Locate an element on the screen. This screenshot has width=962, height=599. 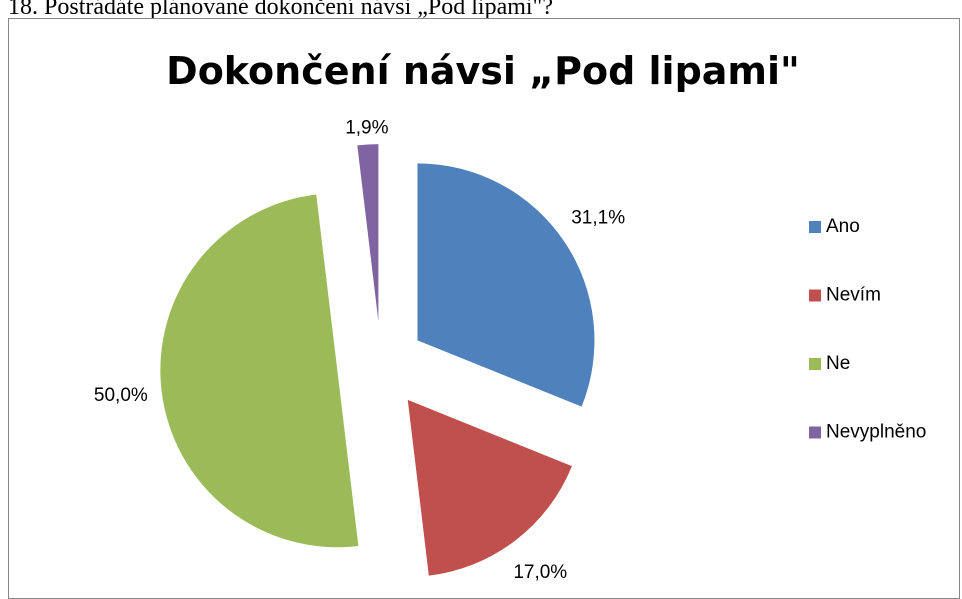
legend-label: Nevím is located at coordinates (853, 295).